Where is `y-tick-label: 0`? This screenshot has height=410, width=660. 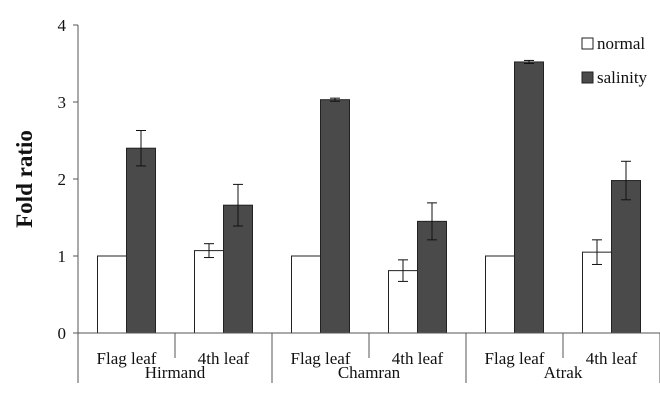 y-tick-label: 0 is located at coordinates (62, 333).